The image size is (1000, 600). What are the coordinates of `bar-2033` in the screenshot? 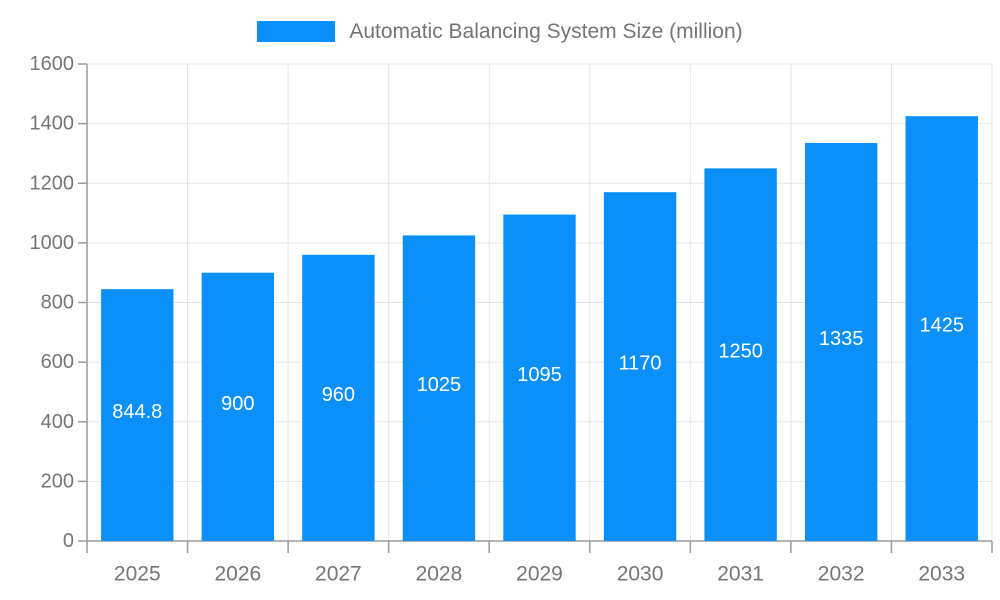 It's located at (941, 328).